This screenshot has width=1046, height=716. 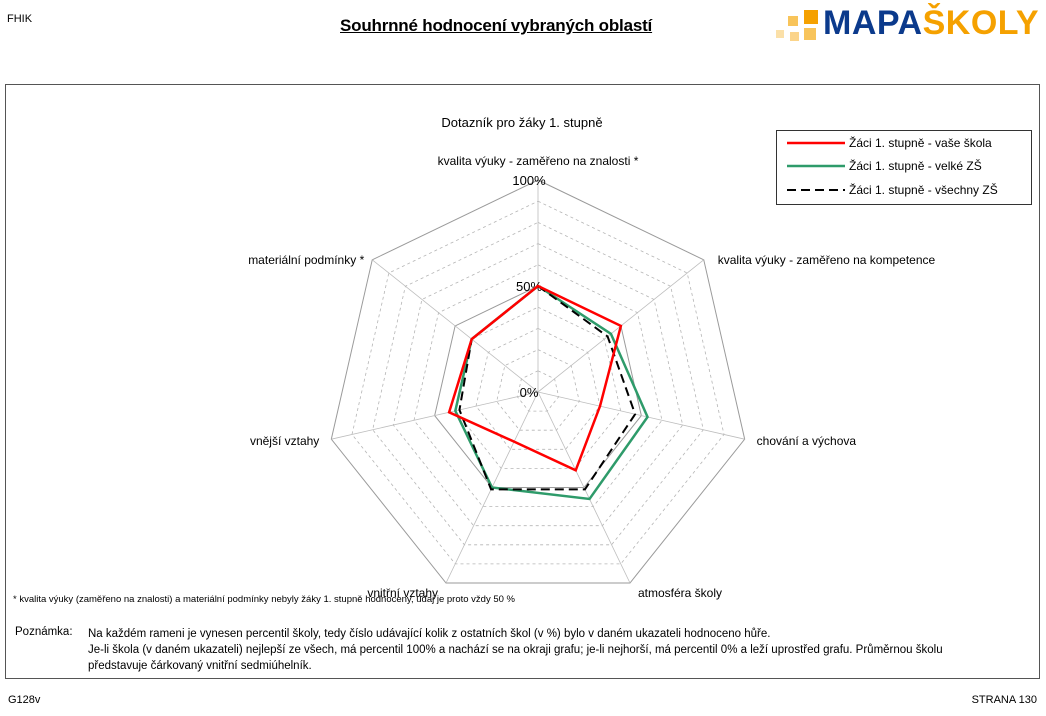 I want to click on radial-tick-label: 50%, so click(x=529, y=286).